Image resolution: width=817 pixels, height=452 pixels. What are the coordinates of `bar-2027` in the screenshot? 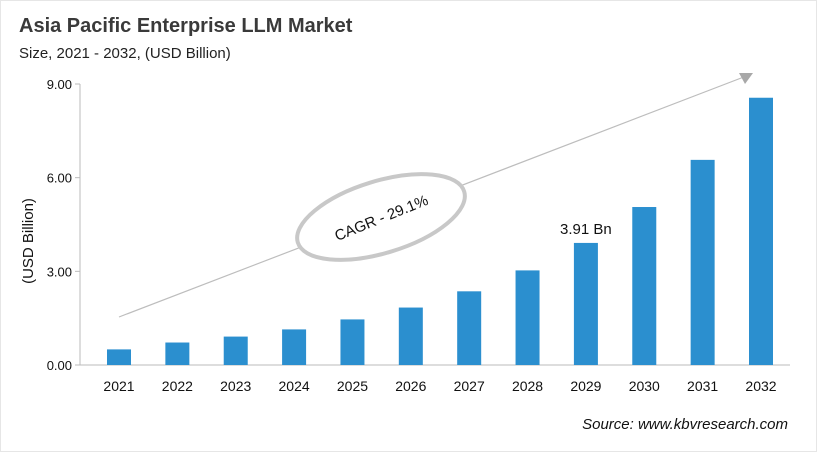 It's located at (469, 328).